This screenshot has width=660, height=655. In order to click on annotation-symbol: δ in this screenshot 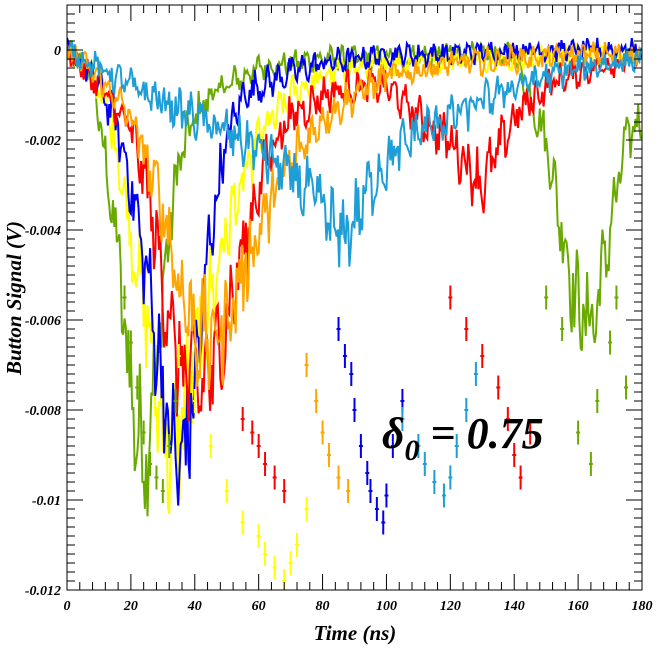, I will do `click(393, 433)`.